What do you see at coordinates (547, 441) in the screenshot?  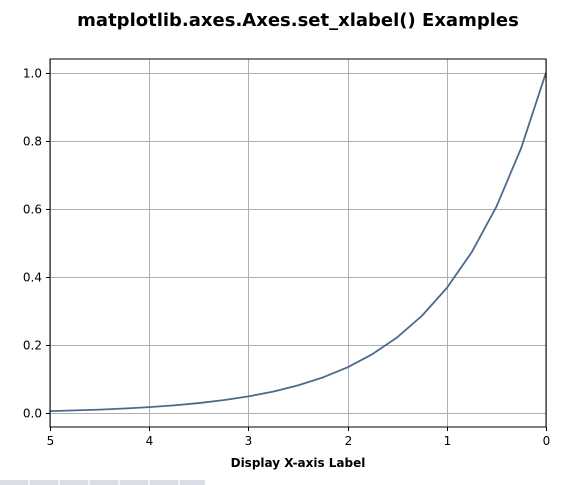 I see `x-tick-label: 0` at bounding box center [547, 441].